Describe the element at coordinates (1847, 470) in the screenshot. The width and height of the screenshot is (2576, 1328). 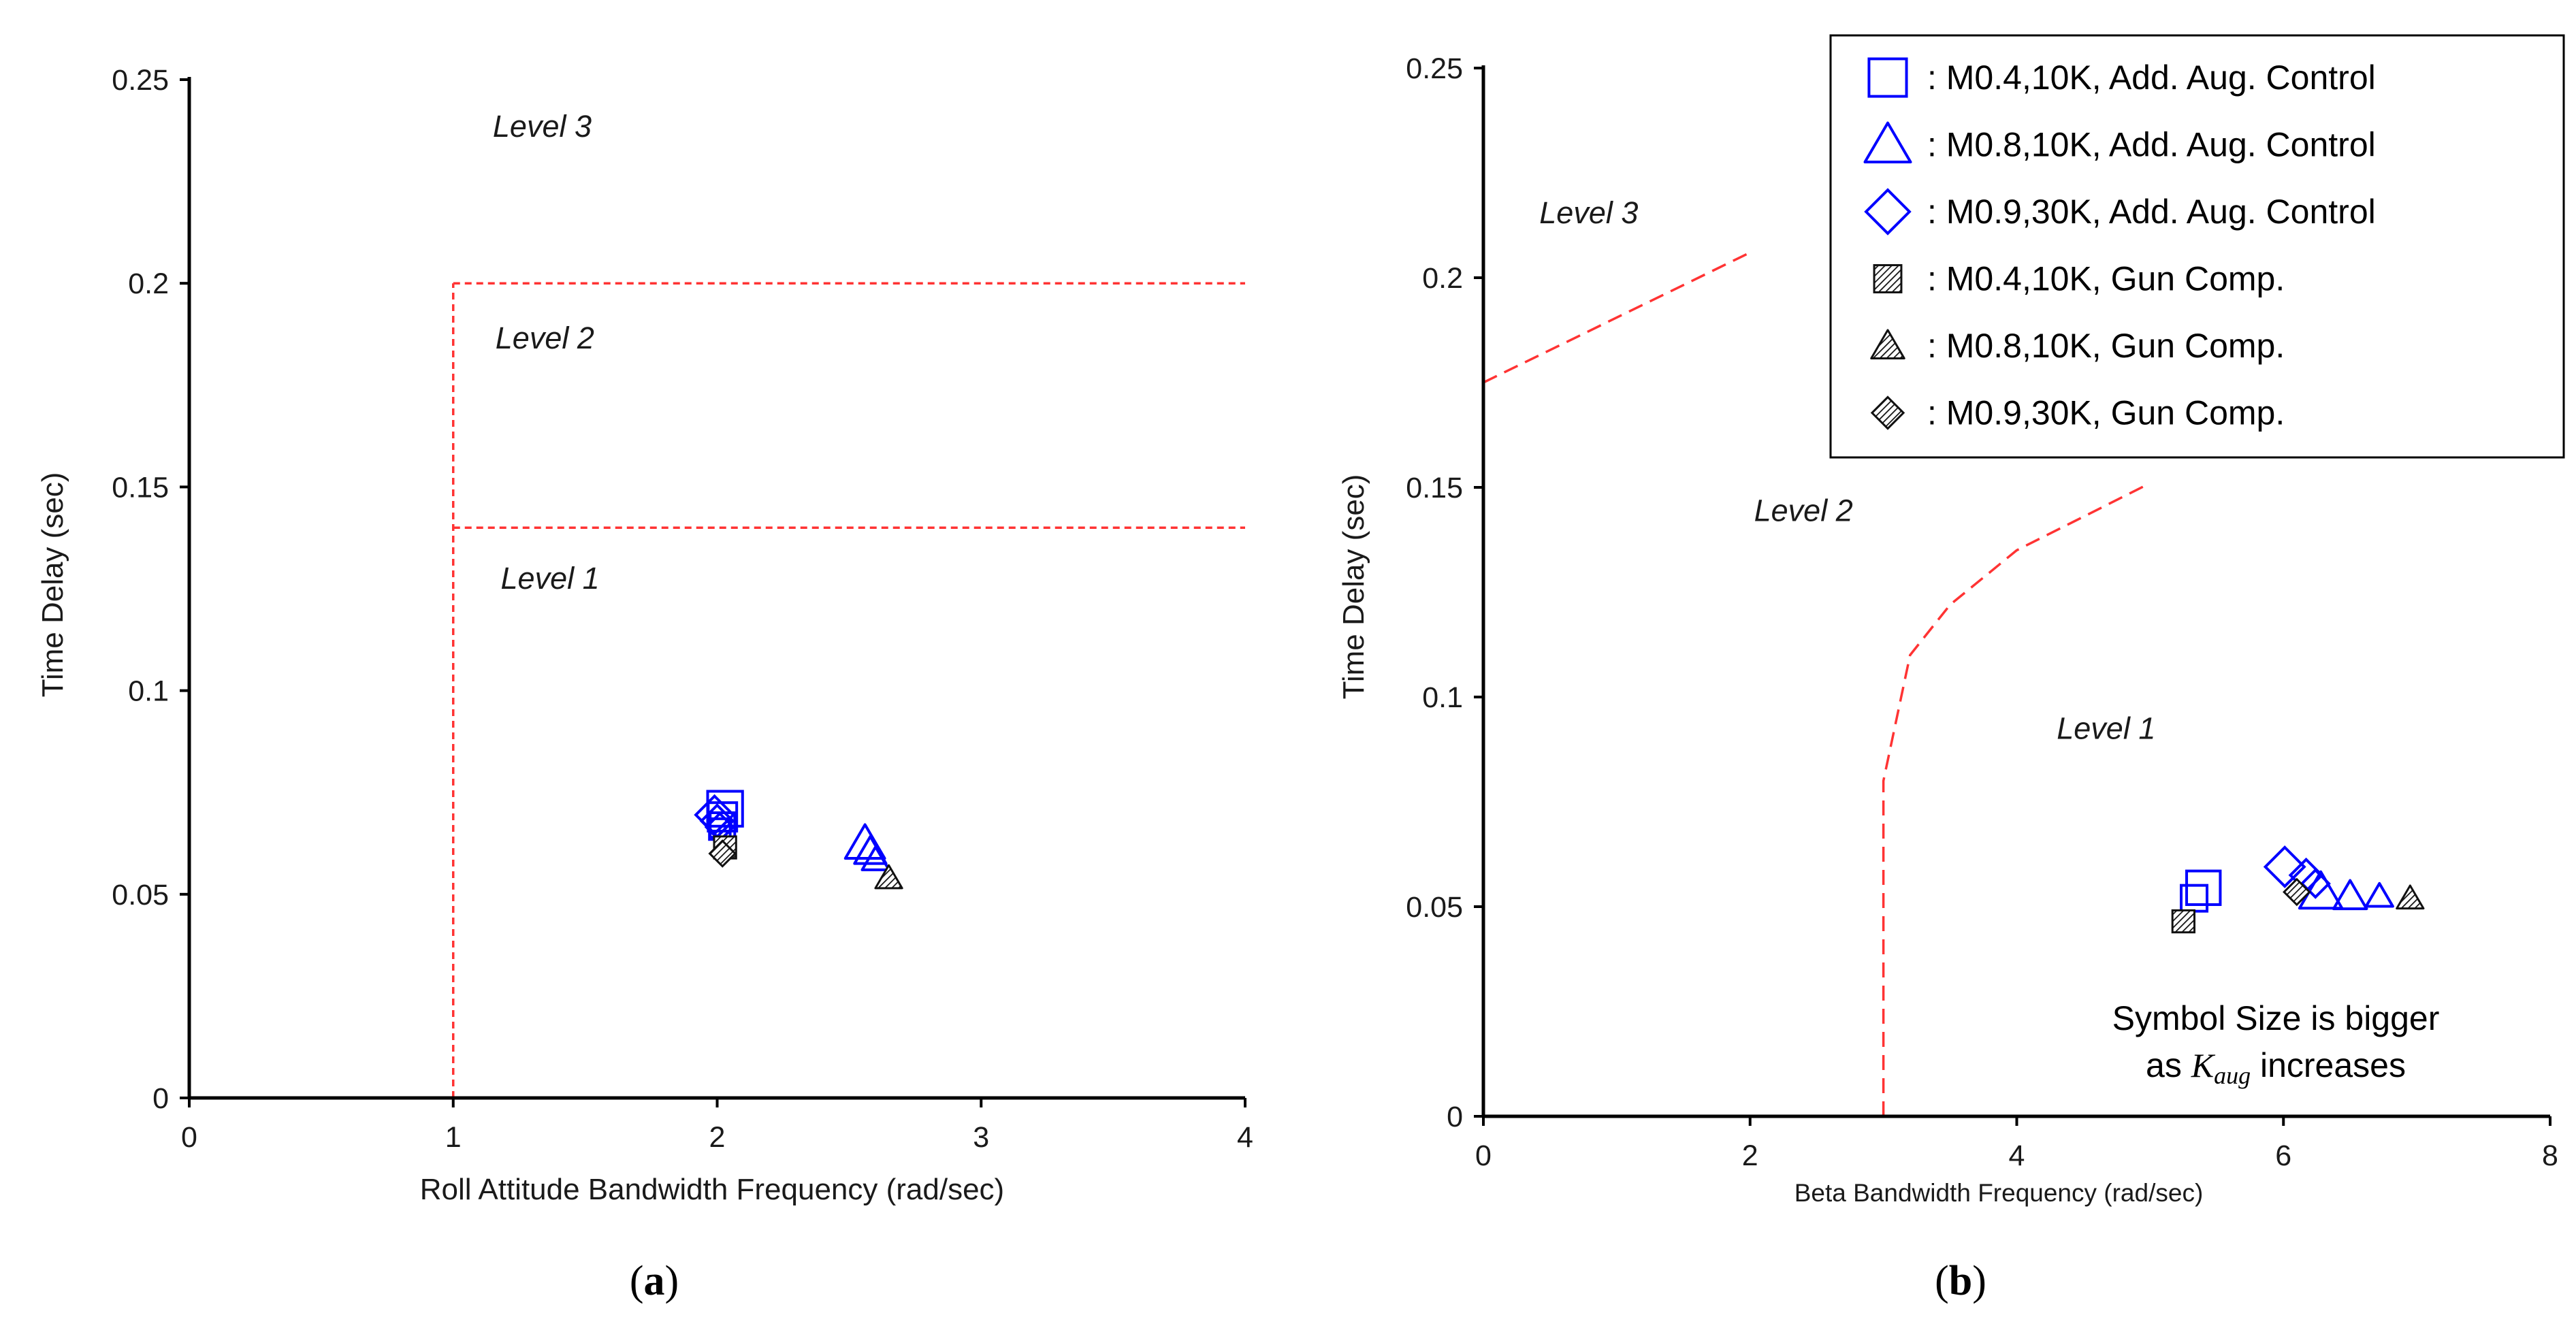
I see `panel-b-level-labels: Level 3 Level 2 Level 1` at that location.